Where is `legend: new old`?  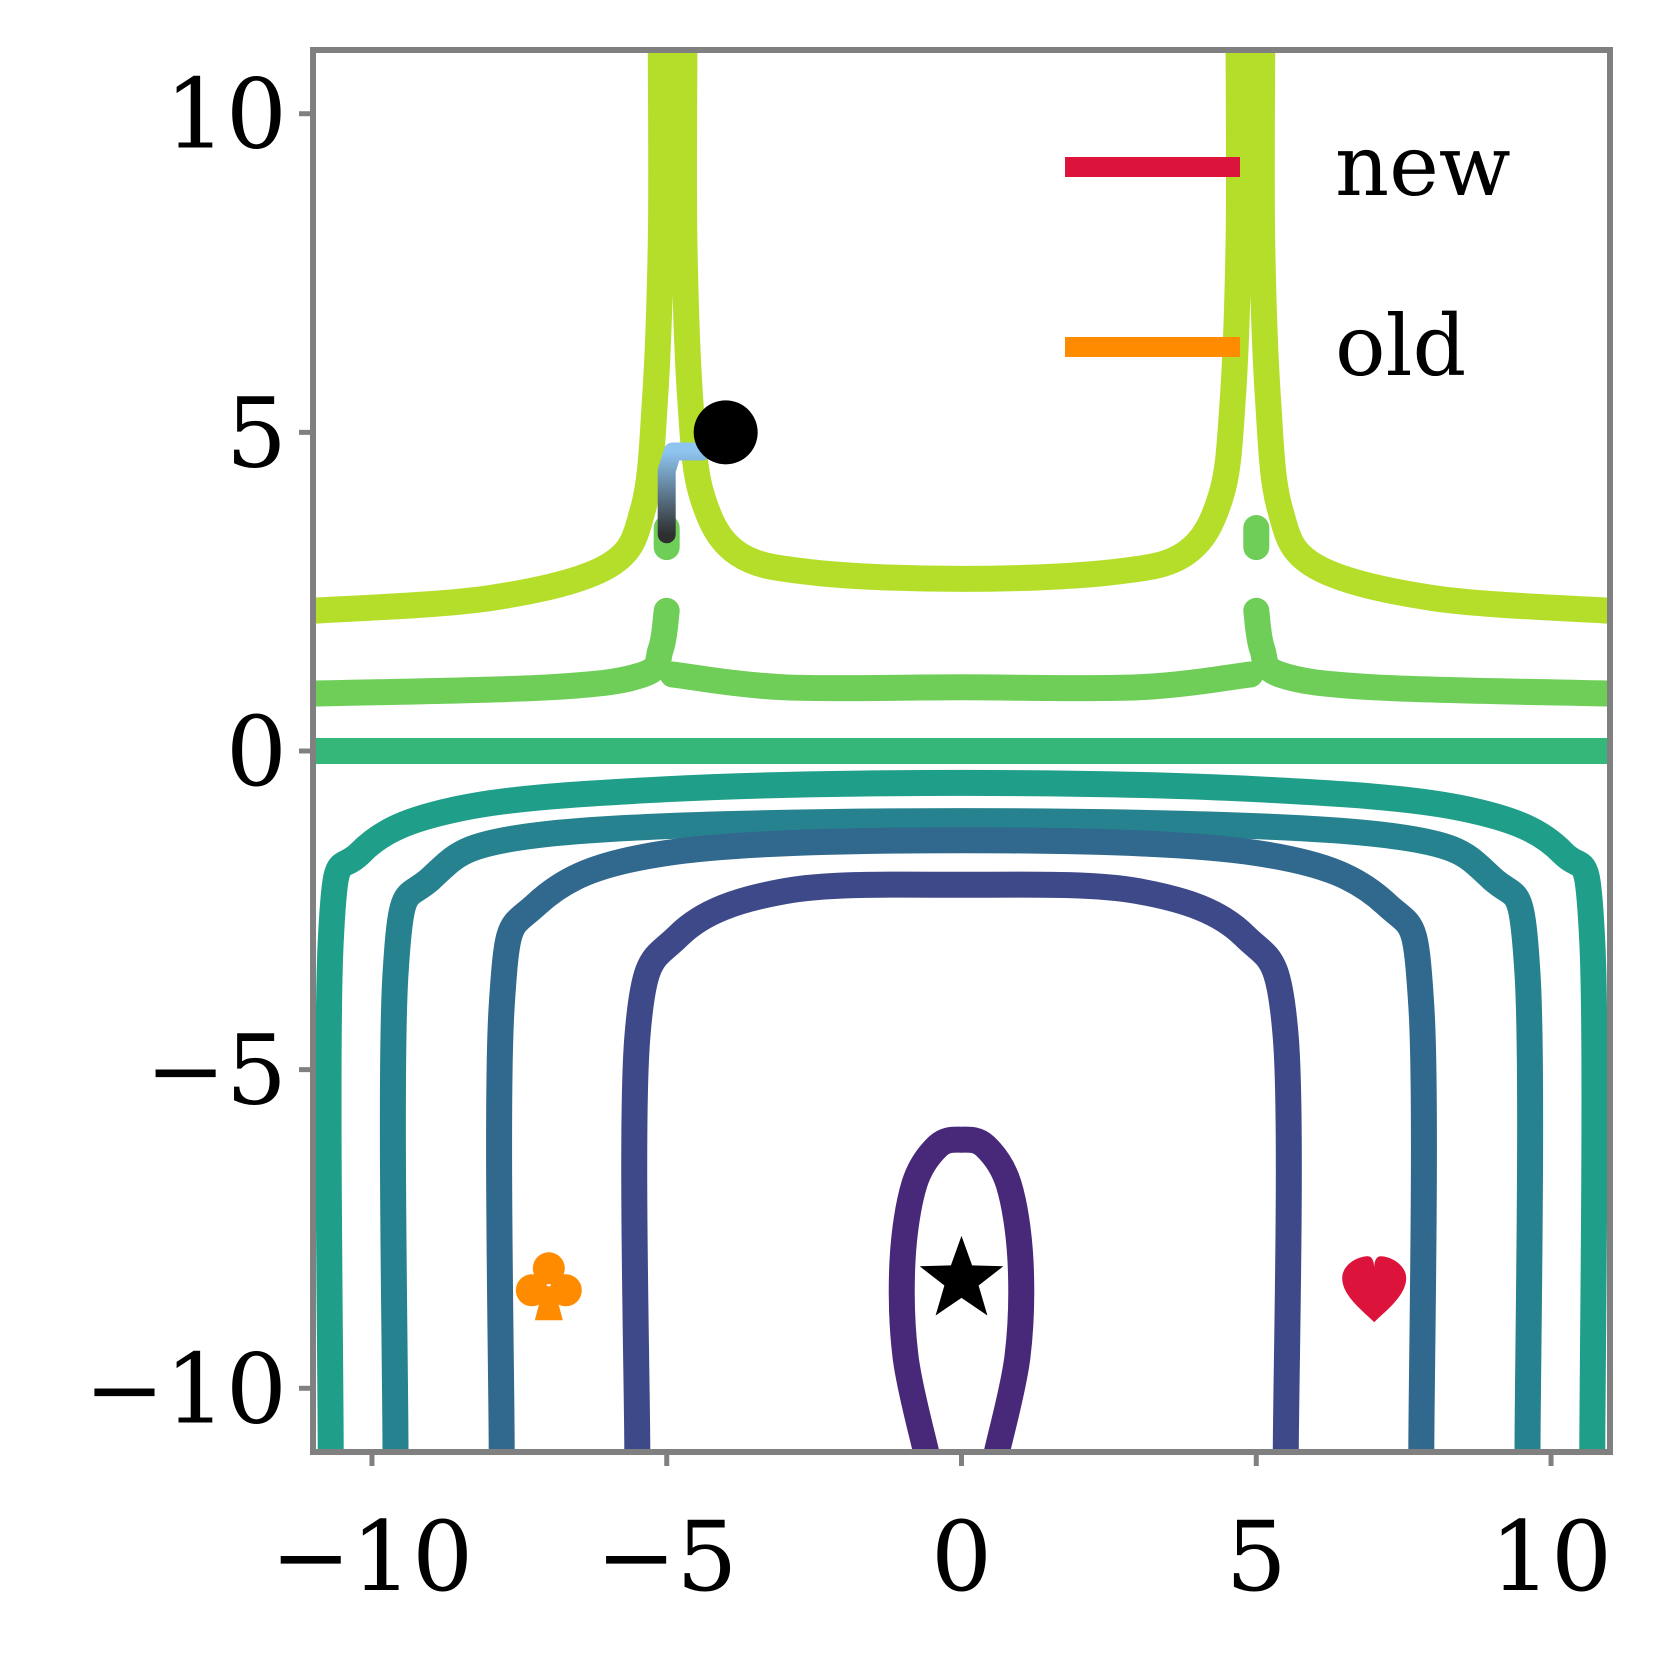 legend: new old is located at coordinates (1288, 256).